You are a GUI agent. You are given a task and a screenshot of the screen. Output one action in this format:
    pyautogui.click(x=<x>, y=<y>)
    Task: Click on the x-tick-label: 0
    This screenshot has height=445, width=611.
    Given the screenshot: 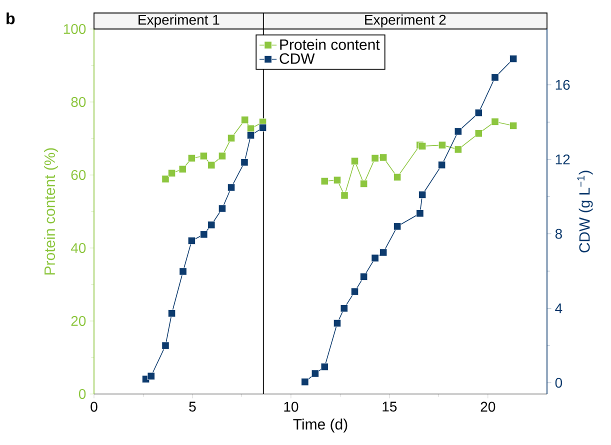 What is the action you would take?
    pyautogui.click(x=94, y=407)
    